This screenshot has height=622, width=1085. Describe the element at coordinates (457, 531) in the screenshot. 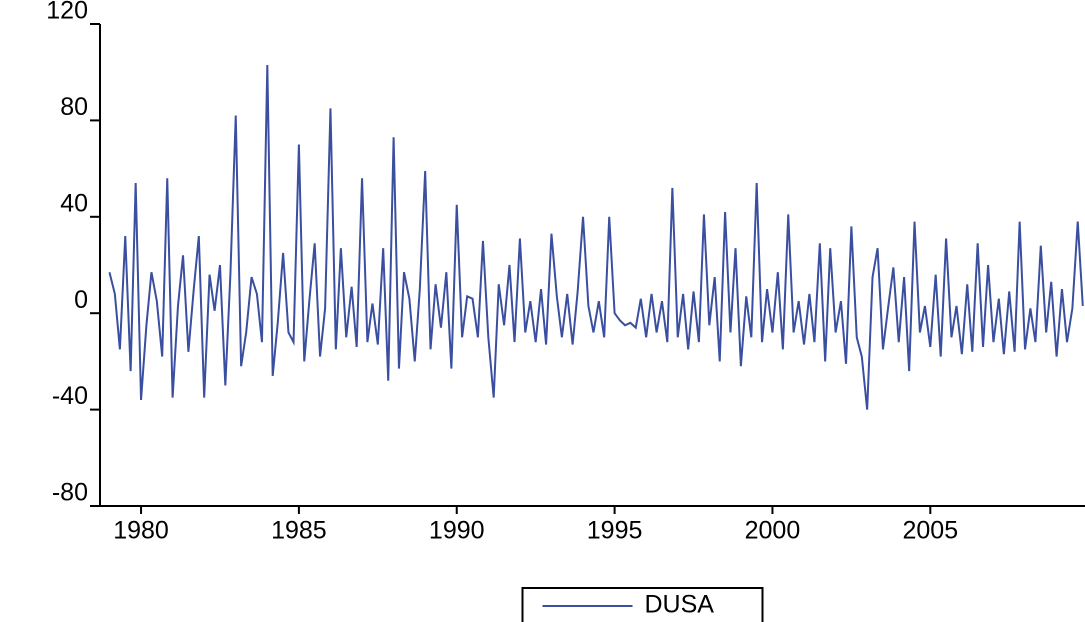

I see `x-tick-label: 1990` at that location.